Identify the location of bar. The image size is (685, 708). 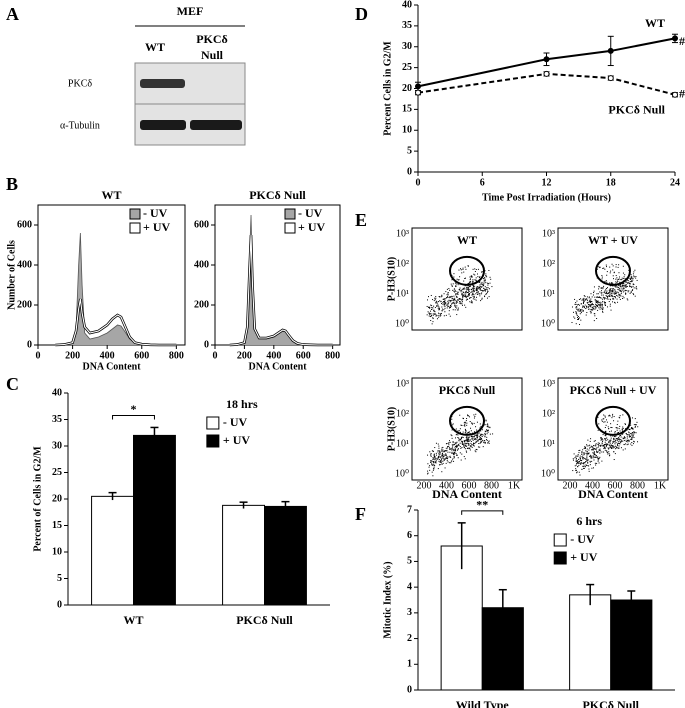
(154, 520).